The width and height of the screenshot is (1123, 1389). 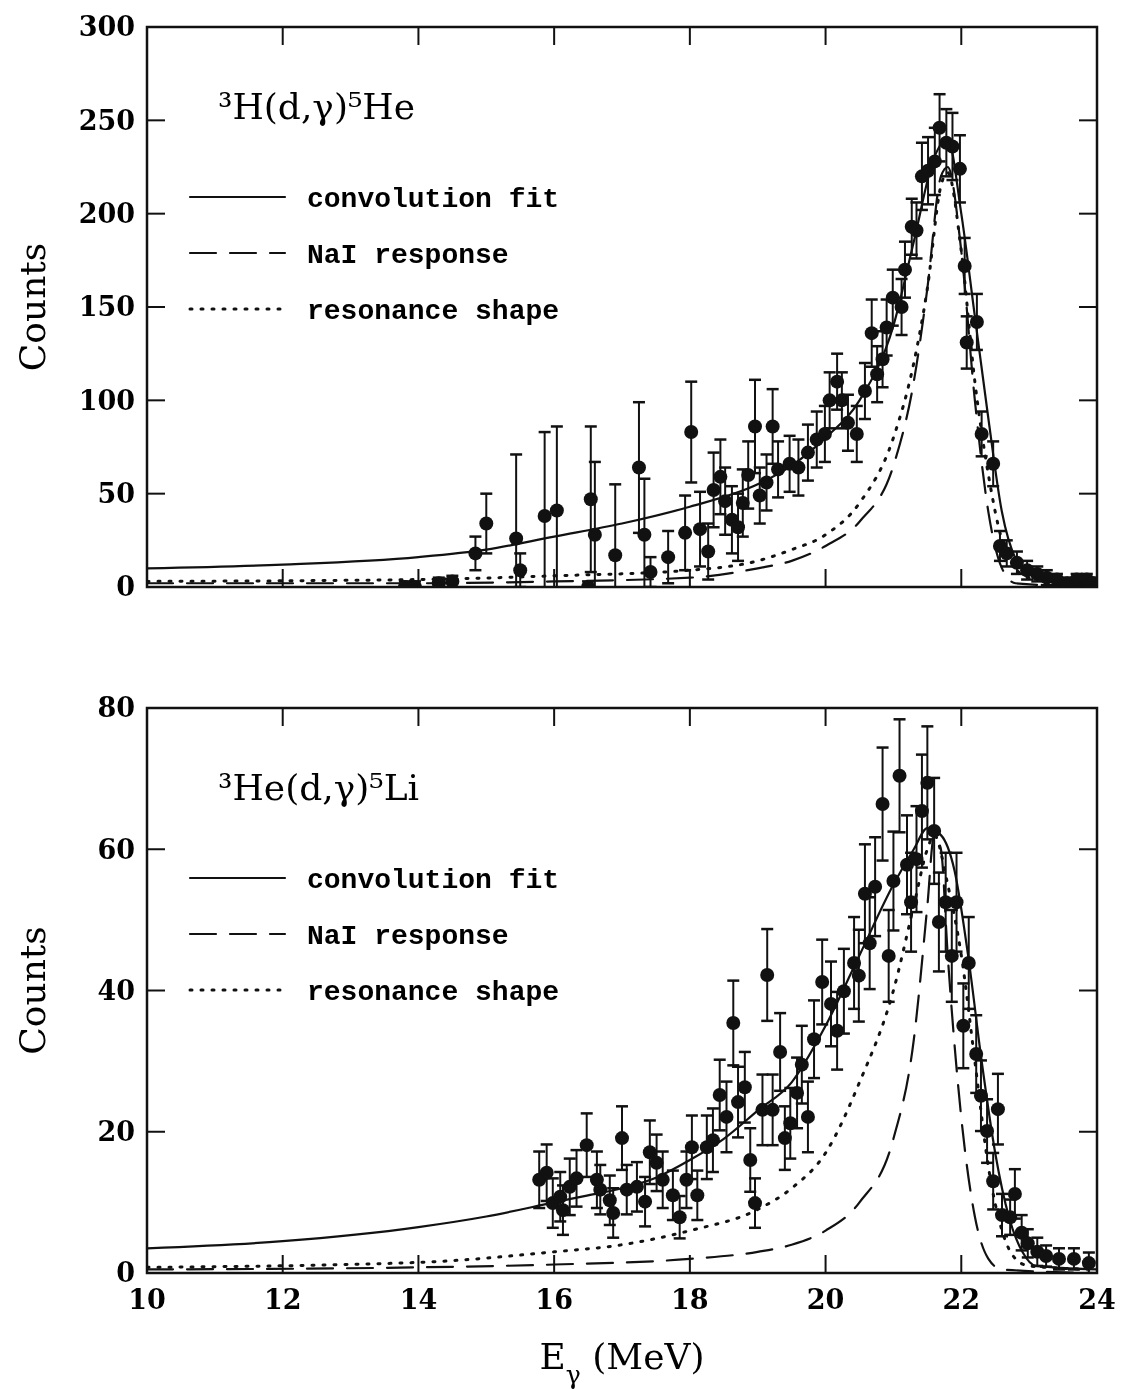 What do you see at coordinates (116, 1132) in the screenshot?
I see `y-tick-label: 20` at bounding box center [116, 1132].